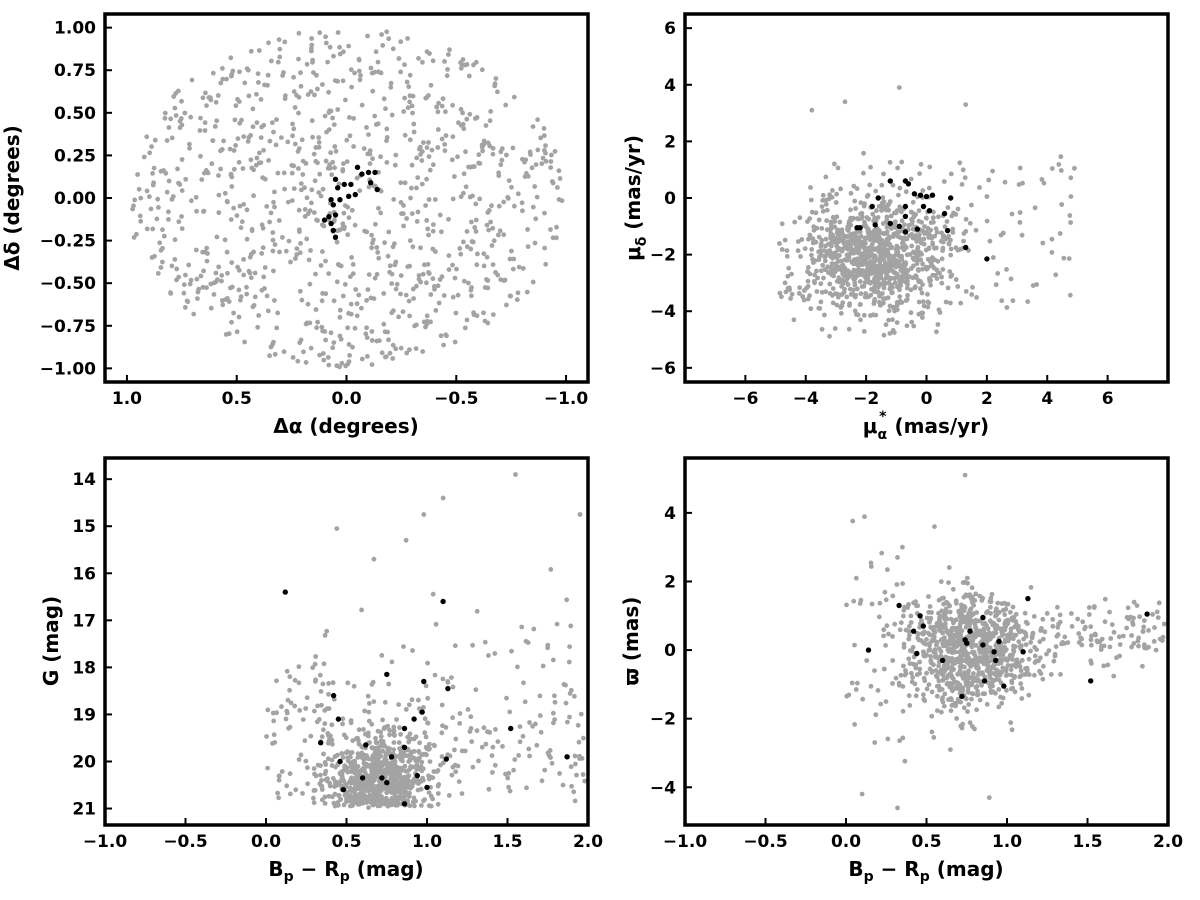 This screenshot has height=900, width=1200. What do you see at coordinates (68, 284) in the screenshot?
I see `sky-y-tick-label-2: −0.50` at bounding box center [68, 284].